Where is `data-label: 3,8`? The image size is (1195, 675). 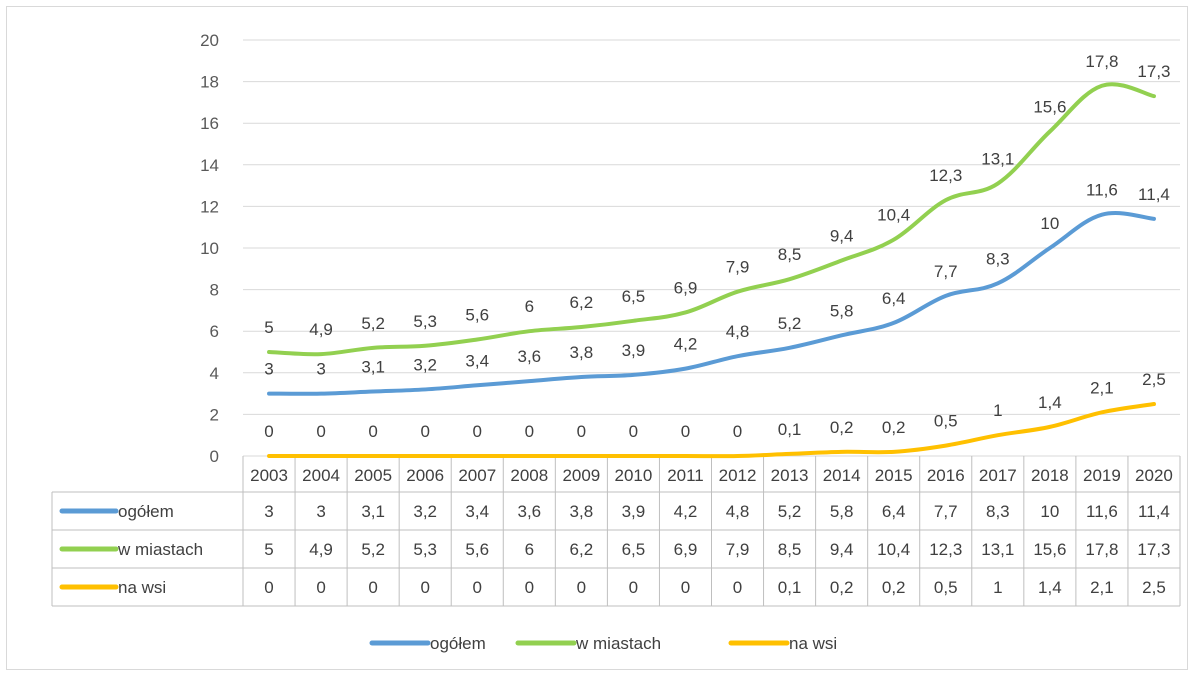
data-label: 3,8 is located at coordinates (582, 352).